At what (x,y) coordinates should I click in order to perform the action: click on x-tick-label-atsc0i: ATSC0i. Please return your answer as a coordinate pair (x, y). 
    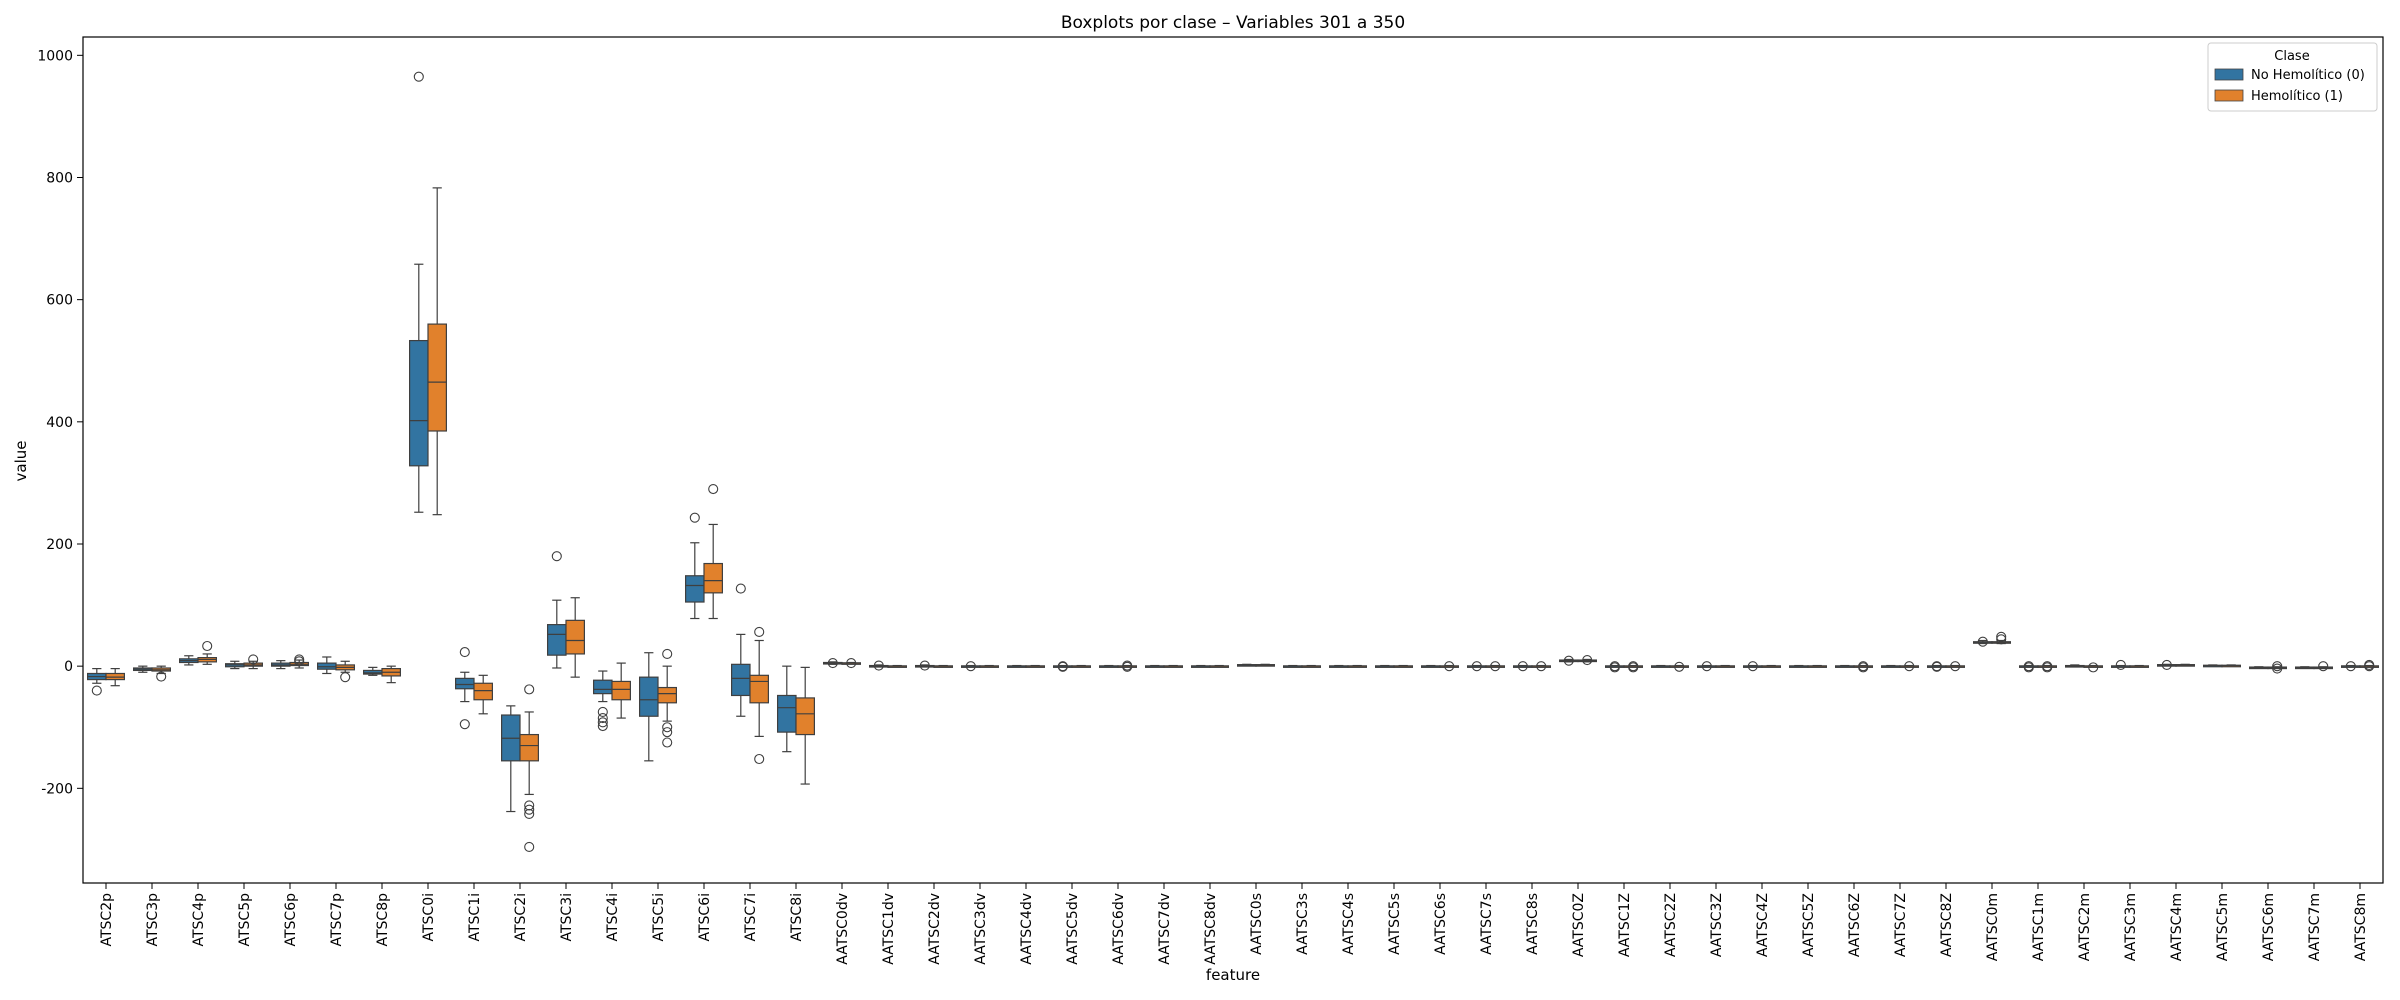
    Looking at the image, I should click on (429, 917).